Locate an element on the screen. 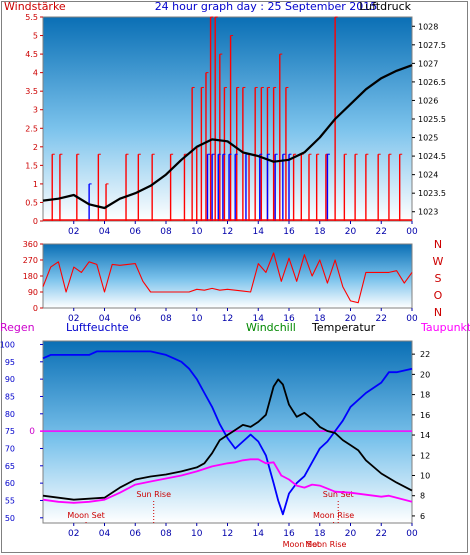  plot1-x-label: 04 is located at coordinates (105, 232).